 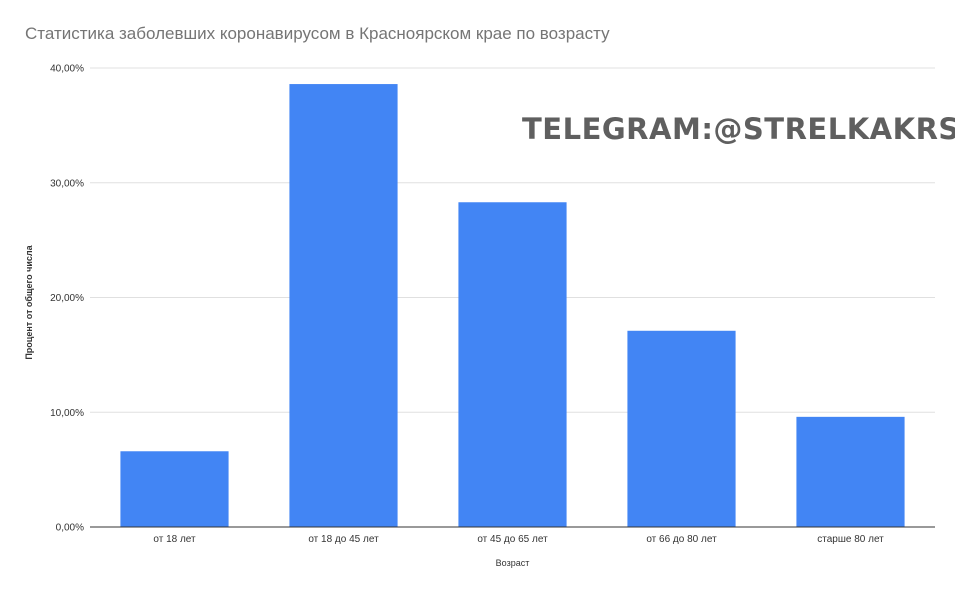 I want to click on y-tick-label: 40,00%, so click(x=67, y=69).